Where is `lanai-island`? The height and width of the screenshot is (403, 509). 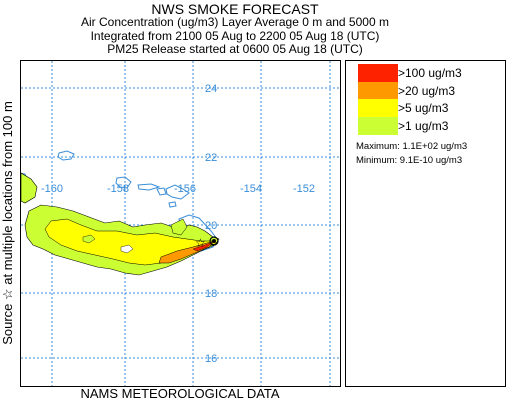
lanai-island is located at coordinates (161, 191).